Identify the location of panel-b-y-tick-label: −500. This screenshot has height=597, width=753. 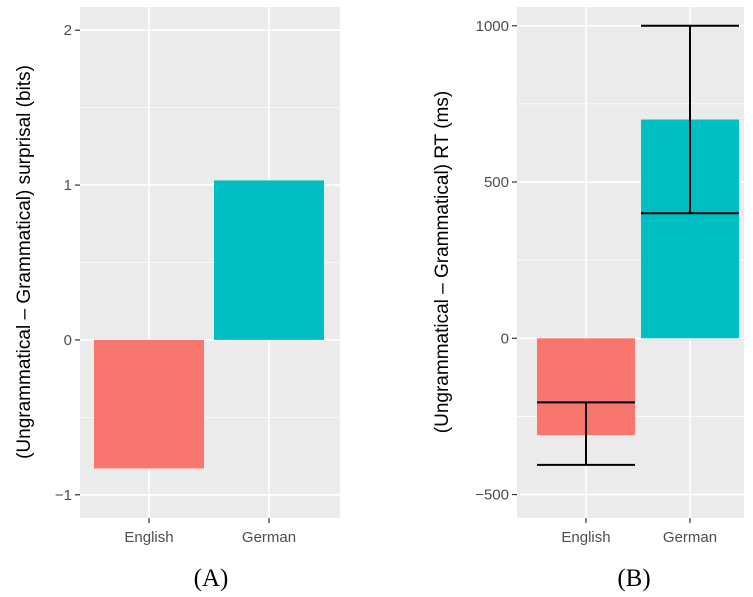
(492, 495).